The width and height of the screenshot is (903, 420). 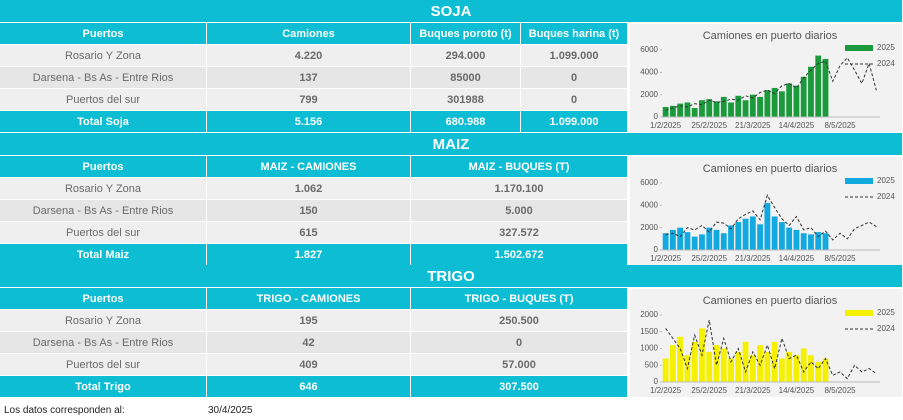 I want to click on table-cell: 42, so click(x=309, y=343).